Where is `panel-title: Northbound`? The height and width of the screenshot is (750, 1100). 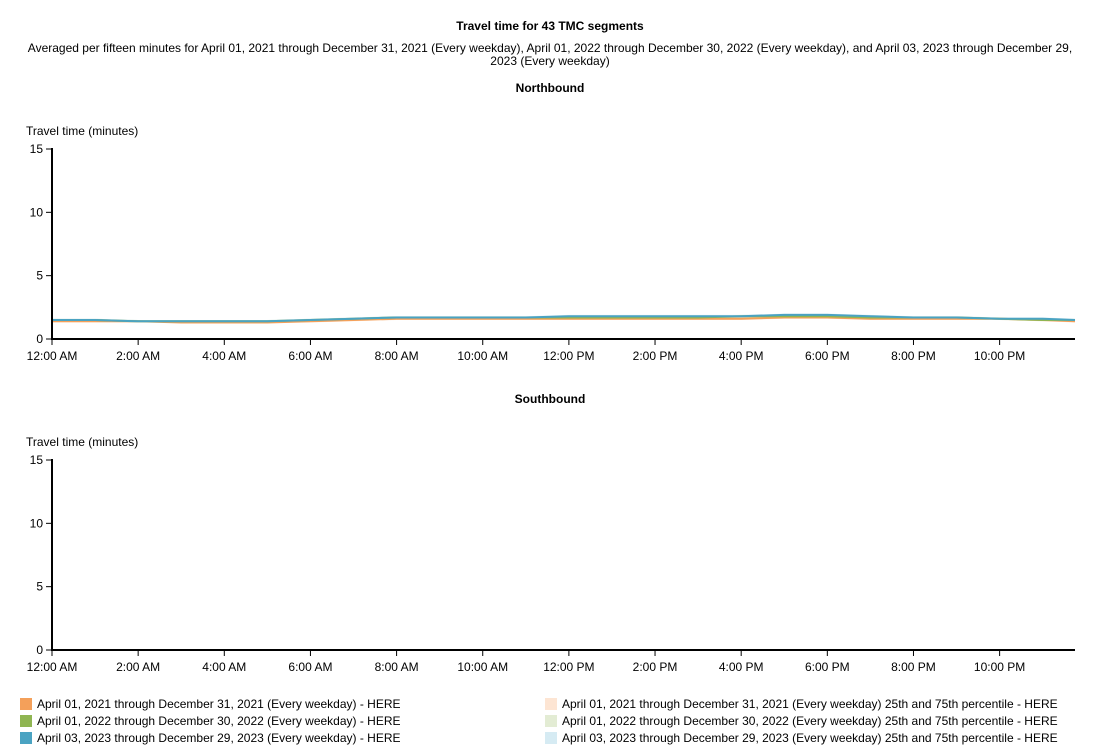
panel-title: Northbound is located at coordinates (550, 88).